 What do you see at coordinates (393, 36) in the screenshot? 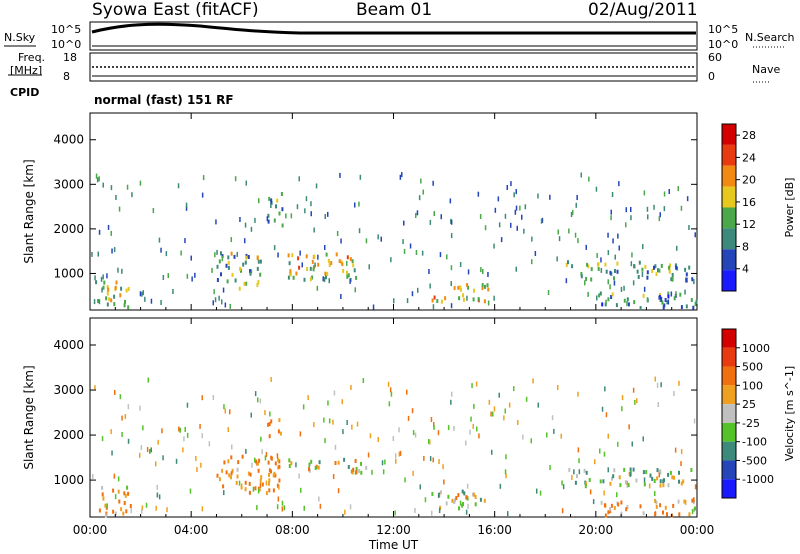
I see `nsky-panel-frame` at bounding box center [393, 36].